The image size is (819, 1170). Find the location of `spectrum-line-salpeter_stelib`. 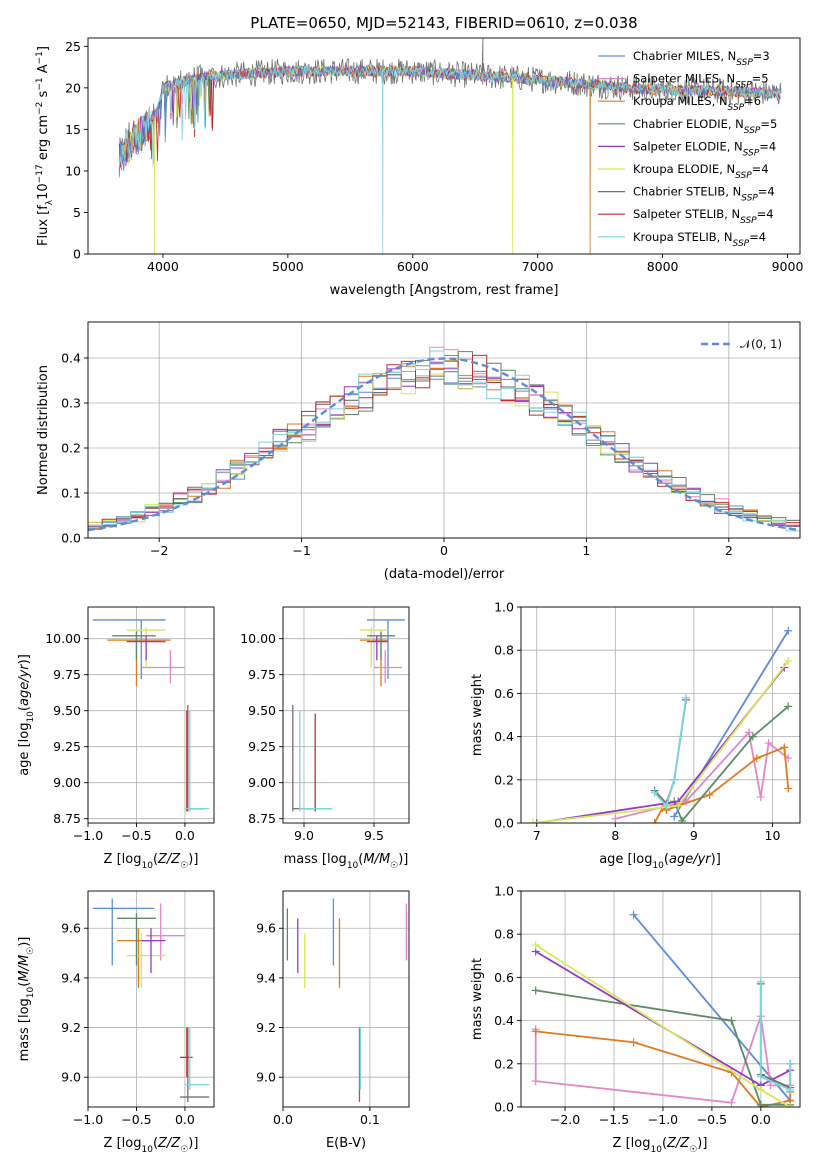

spectrum-line-salpeter_stelib is located at coordinates (449, 116).